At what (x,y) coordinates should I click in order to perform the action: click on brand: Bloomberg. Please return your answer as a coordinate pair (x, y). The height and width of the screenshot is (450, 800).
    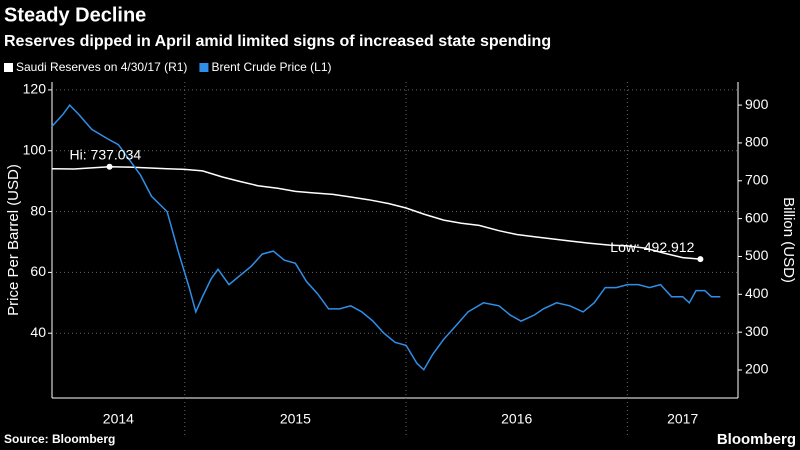
    Looking at the image, I should click on (756, 439).